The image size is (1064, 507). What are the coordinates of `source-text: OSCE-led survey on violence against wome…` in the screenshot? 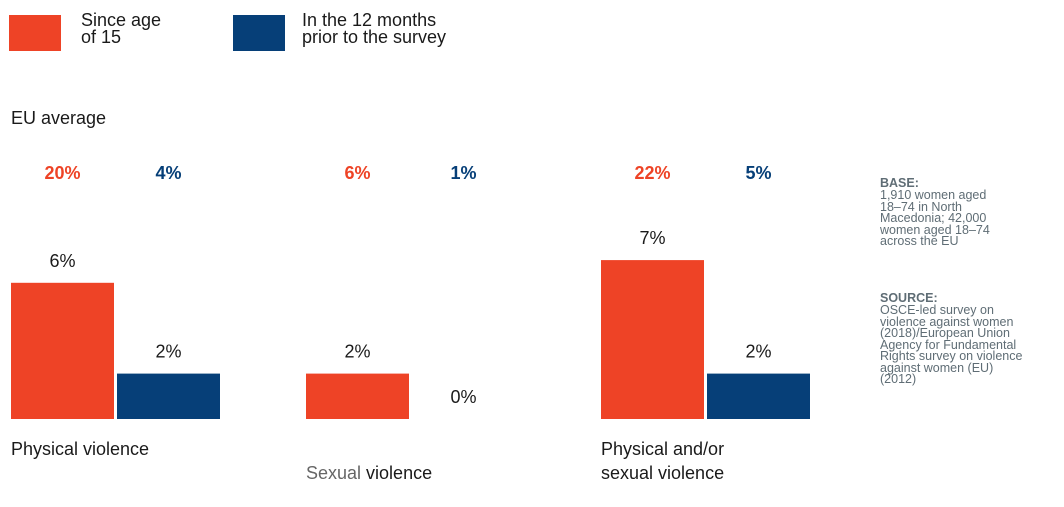 It's located at (951, 344).